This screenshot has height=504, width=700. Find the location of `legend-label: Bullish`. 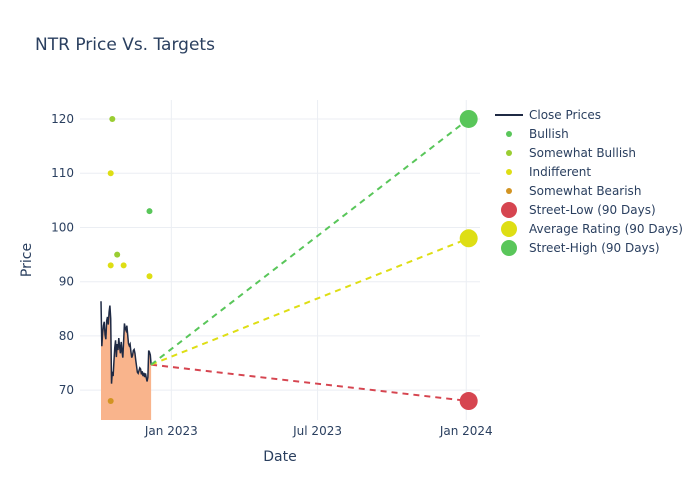

legend-label: Bullish is located at coordinates (549, 134).